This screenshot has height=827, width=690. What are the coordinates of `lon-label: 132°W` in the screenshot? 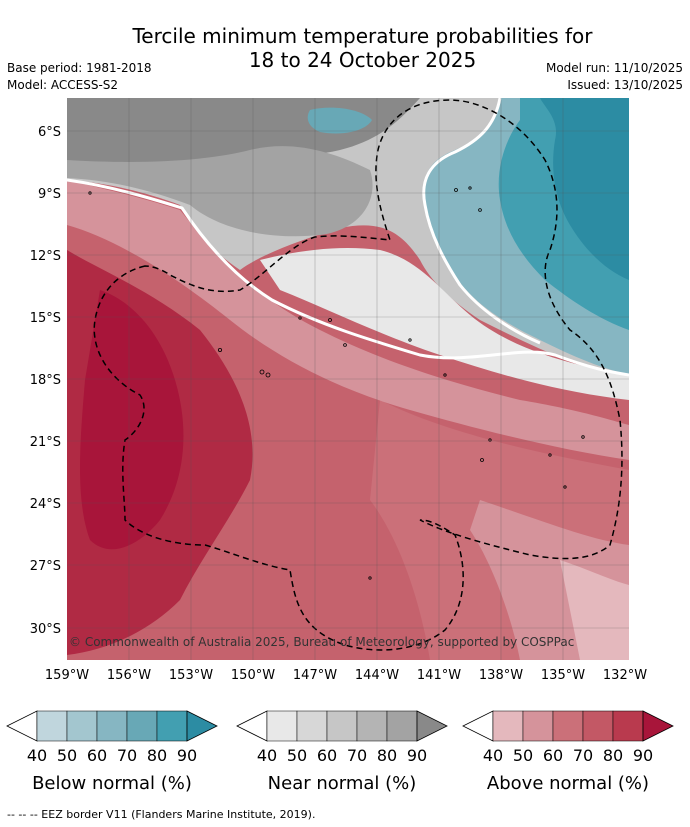 It's located at (625, 675).